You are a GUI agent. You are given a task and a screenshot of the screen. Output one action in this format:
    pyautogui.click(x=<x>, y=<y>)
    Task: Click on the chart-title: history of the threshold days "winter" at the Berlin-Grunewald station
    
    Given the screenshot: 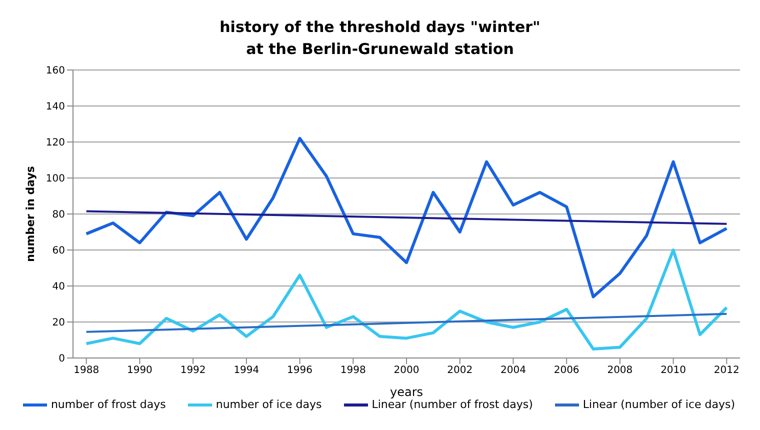 What is the action you would take?
    pyautogui.click(x=380, y=38)
    